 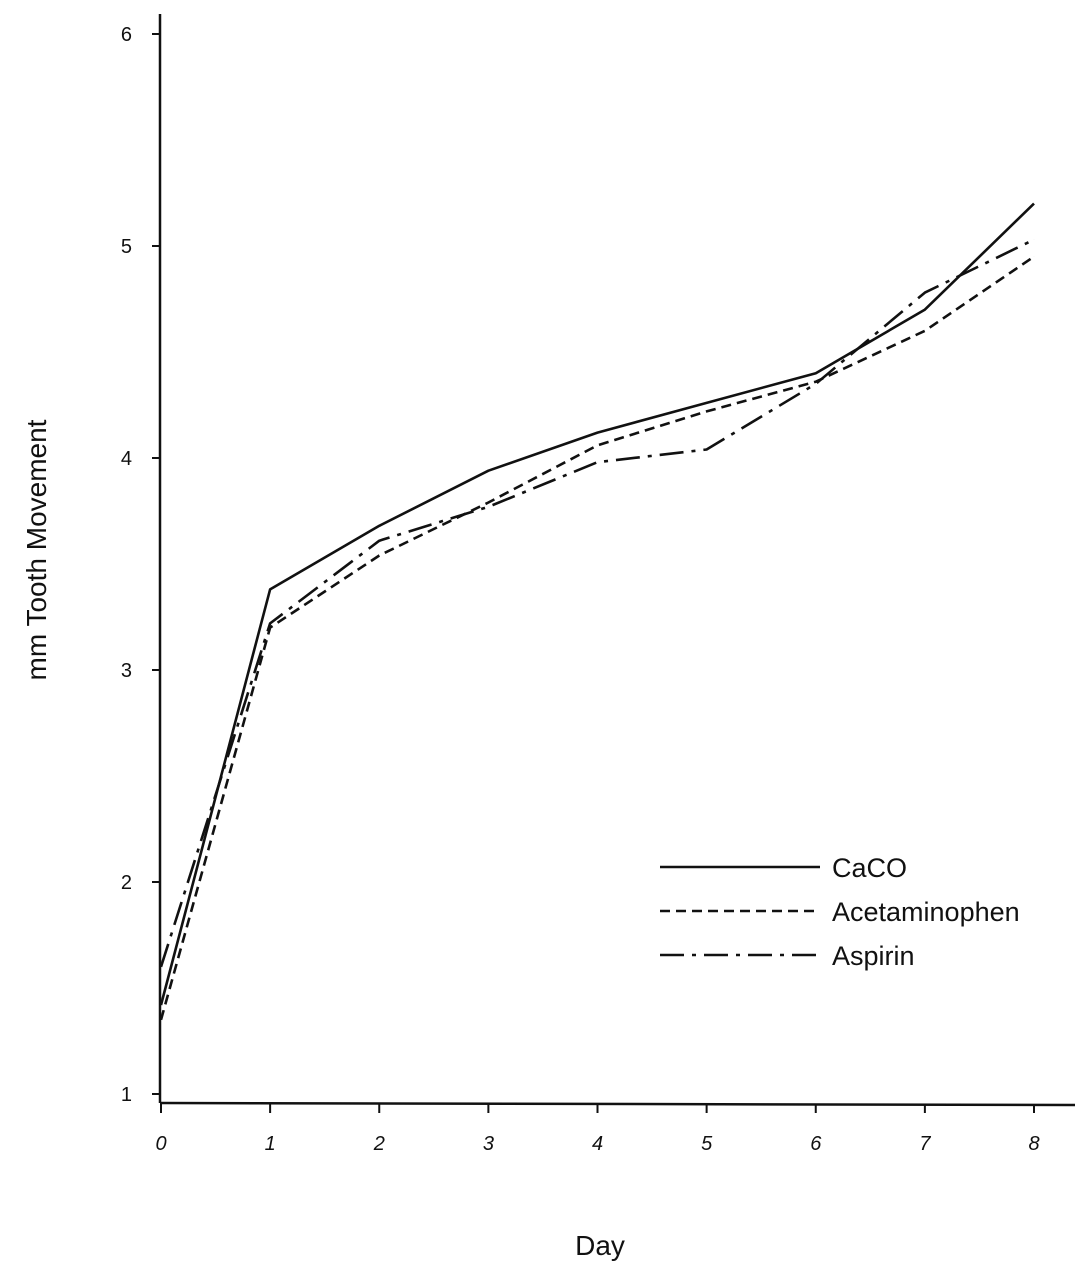 What do you see at coordinates (160, 1144) in the screenshot?
I see `x-tick-label: 0` at bounding box center [160, 1144].